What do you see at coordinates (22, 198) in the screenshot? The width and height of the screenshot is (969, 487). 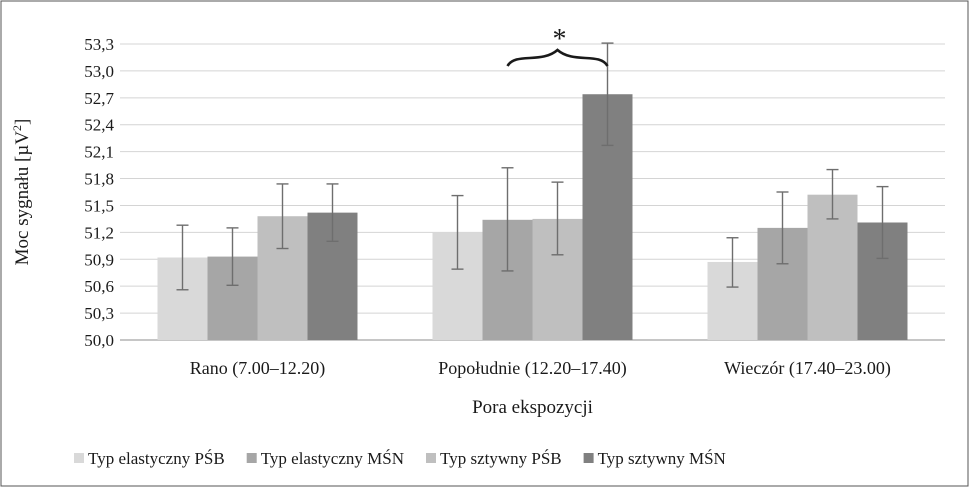 I see `y-axis-title-main: Moc sygnału [µV` at bounding box center [22, 198].